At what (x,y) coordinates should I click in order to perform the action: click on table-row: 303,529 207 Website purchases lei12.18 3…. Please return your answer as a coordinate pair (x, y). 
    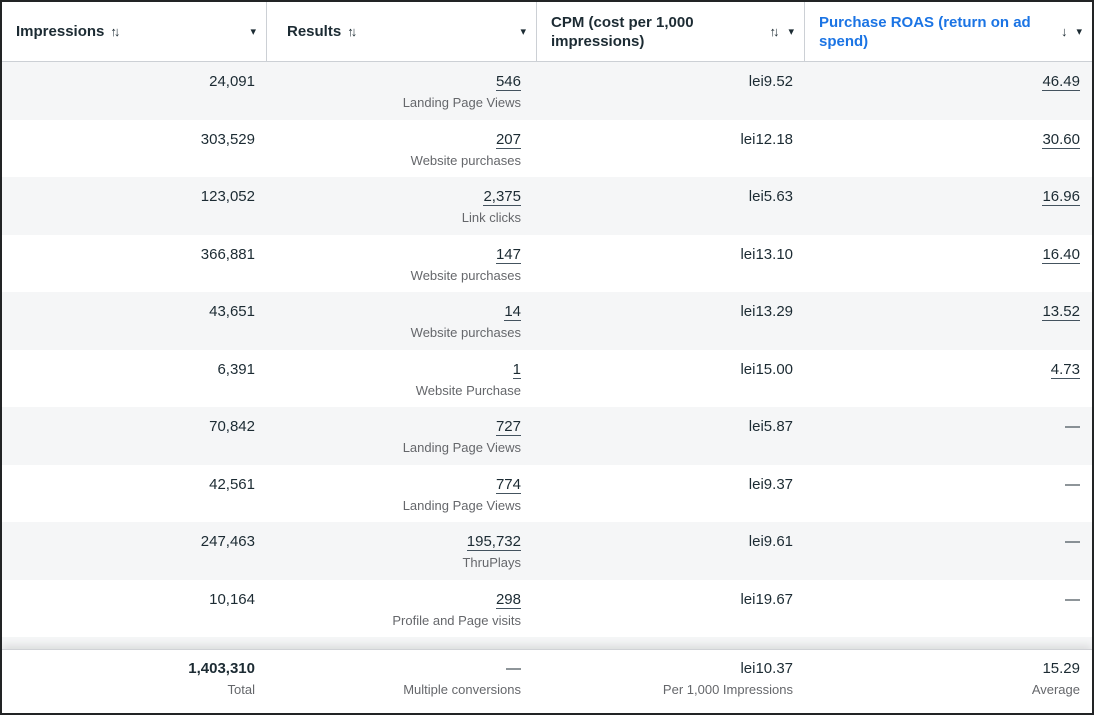
    Looking at the image, I should click on (547, 149).